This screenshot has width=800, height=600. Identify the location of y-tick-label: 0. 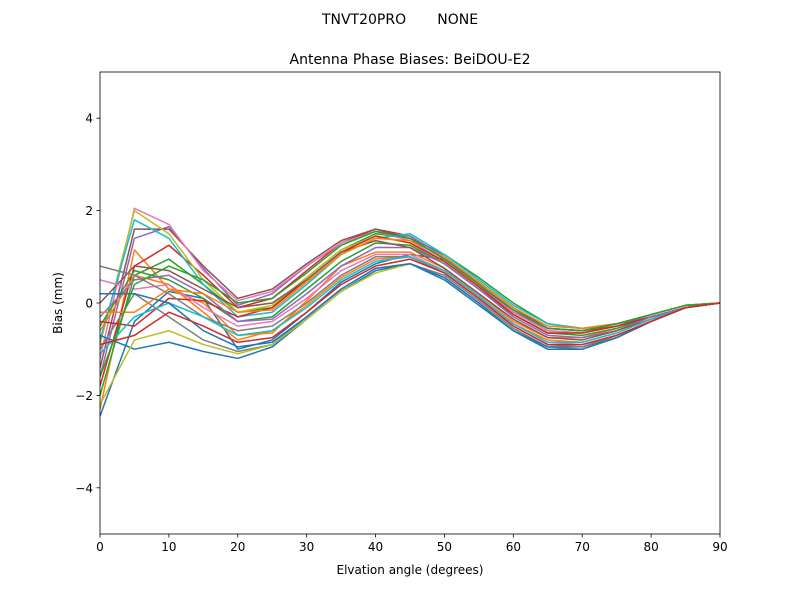
(89, 304).